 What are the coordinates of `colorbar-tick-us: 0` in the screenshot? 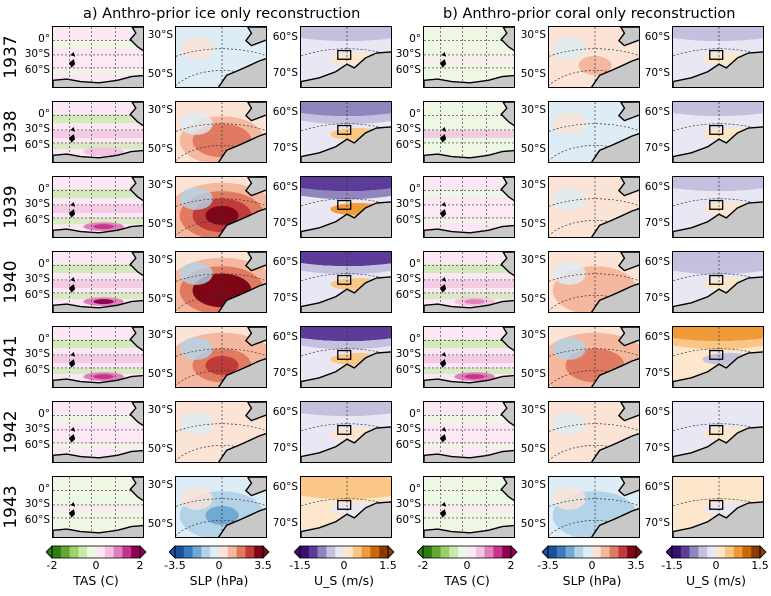 It's located at (716, 565).